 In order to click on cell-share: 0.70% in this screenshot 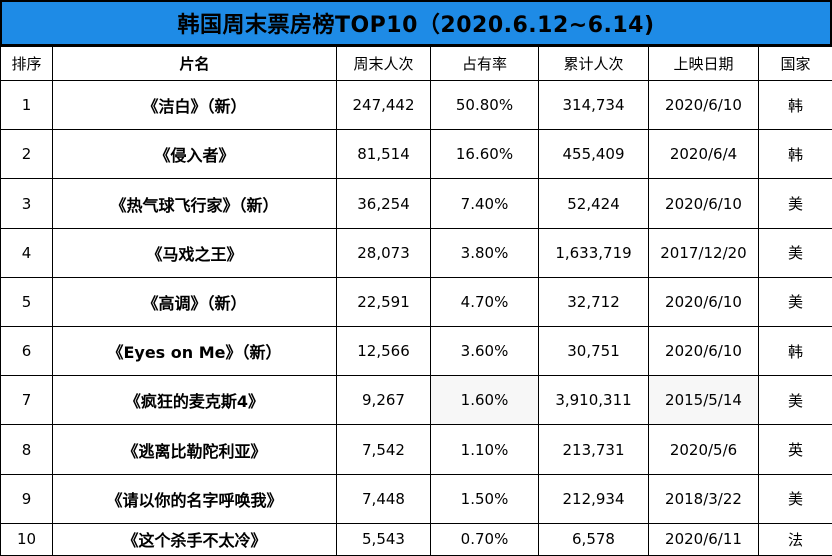, I will do `click(484, 539)`.